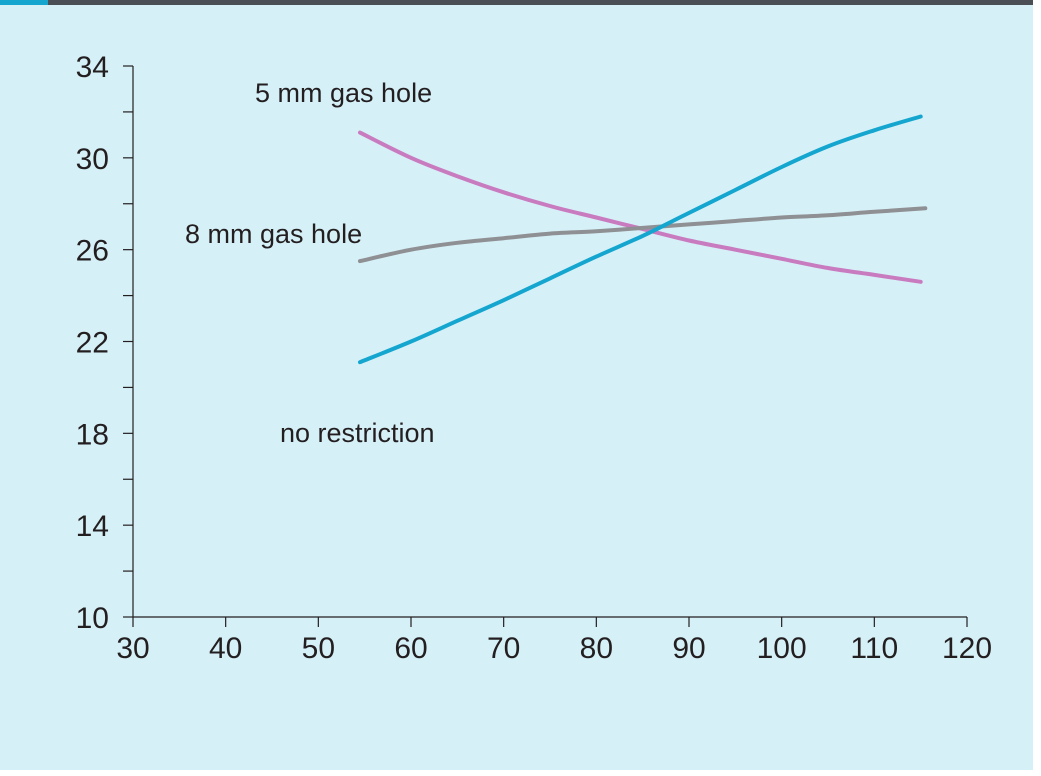 The image size is (1041, 776). I want to click on bottom-margin, so click(520, 773).